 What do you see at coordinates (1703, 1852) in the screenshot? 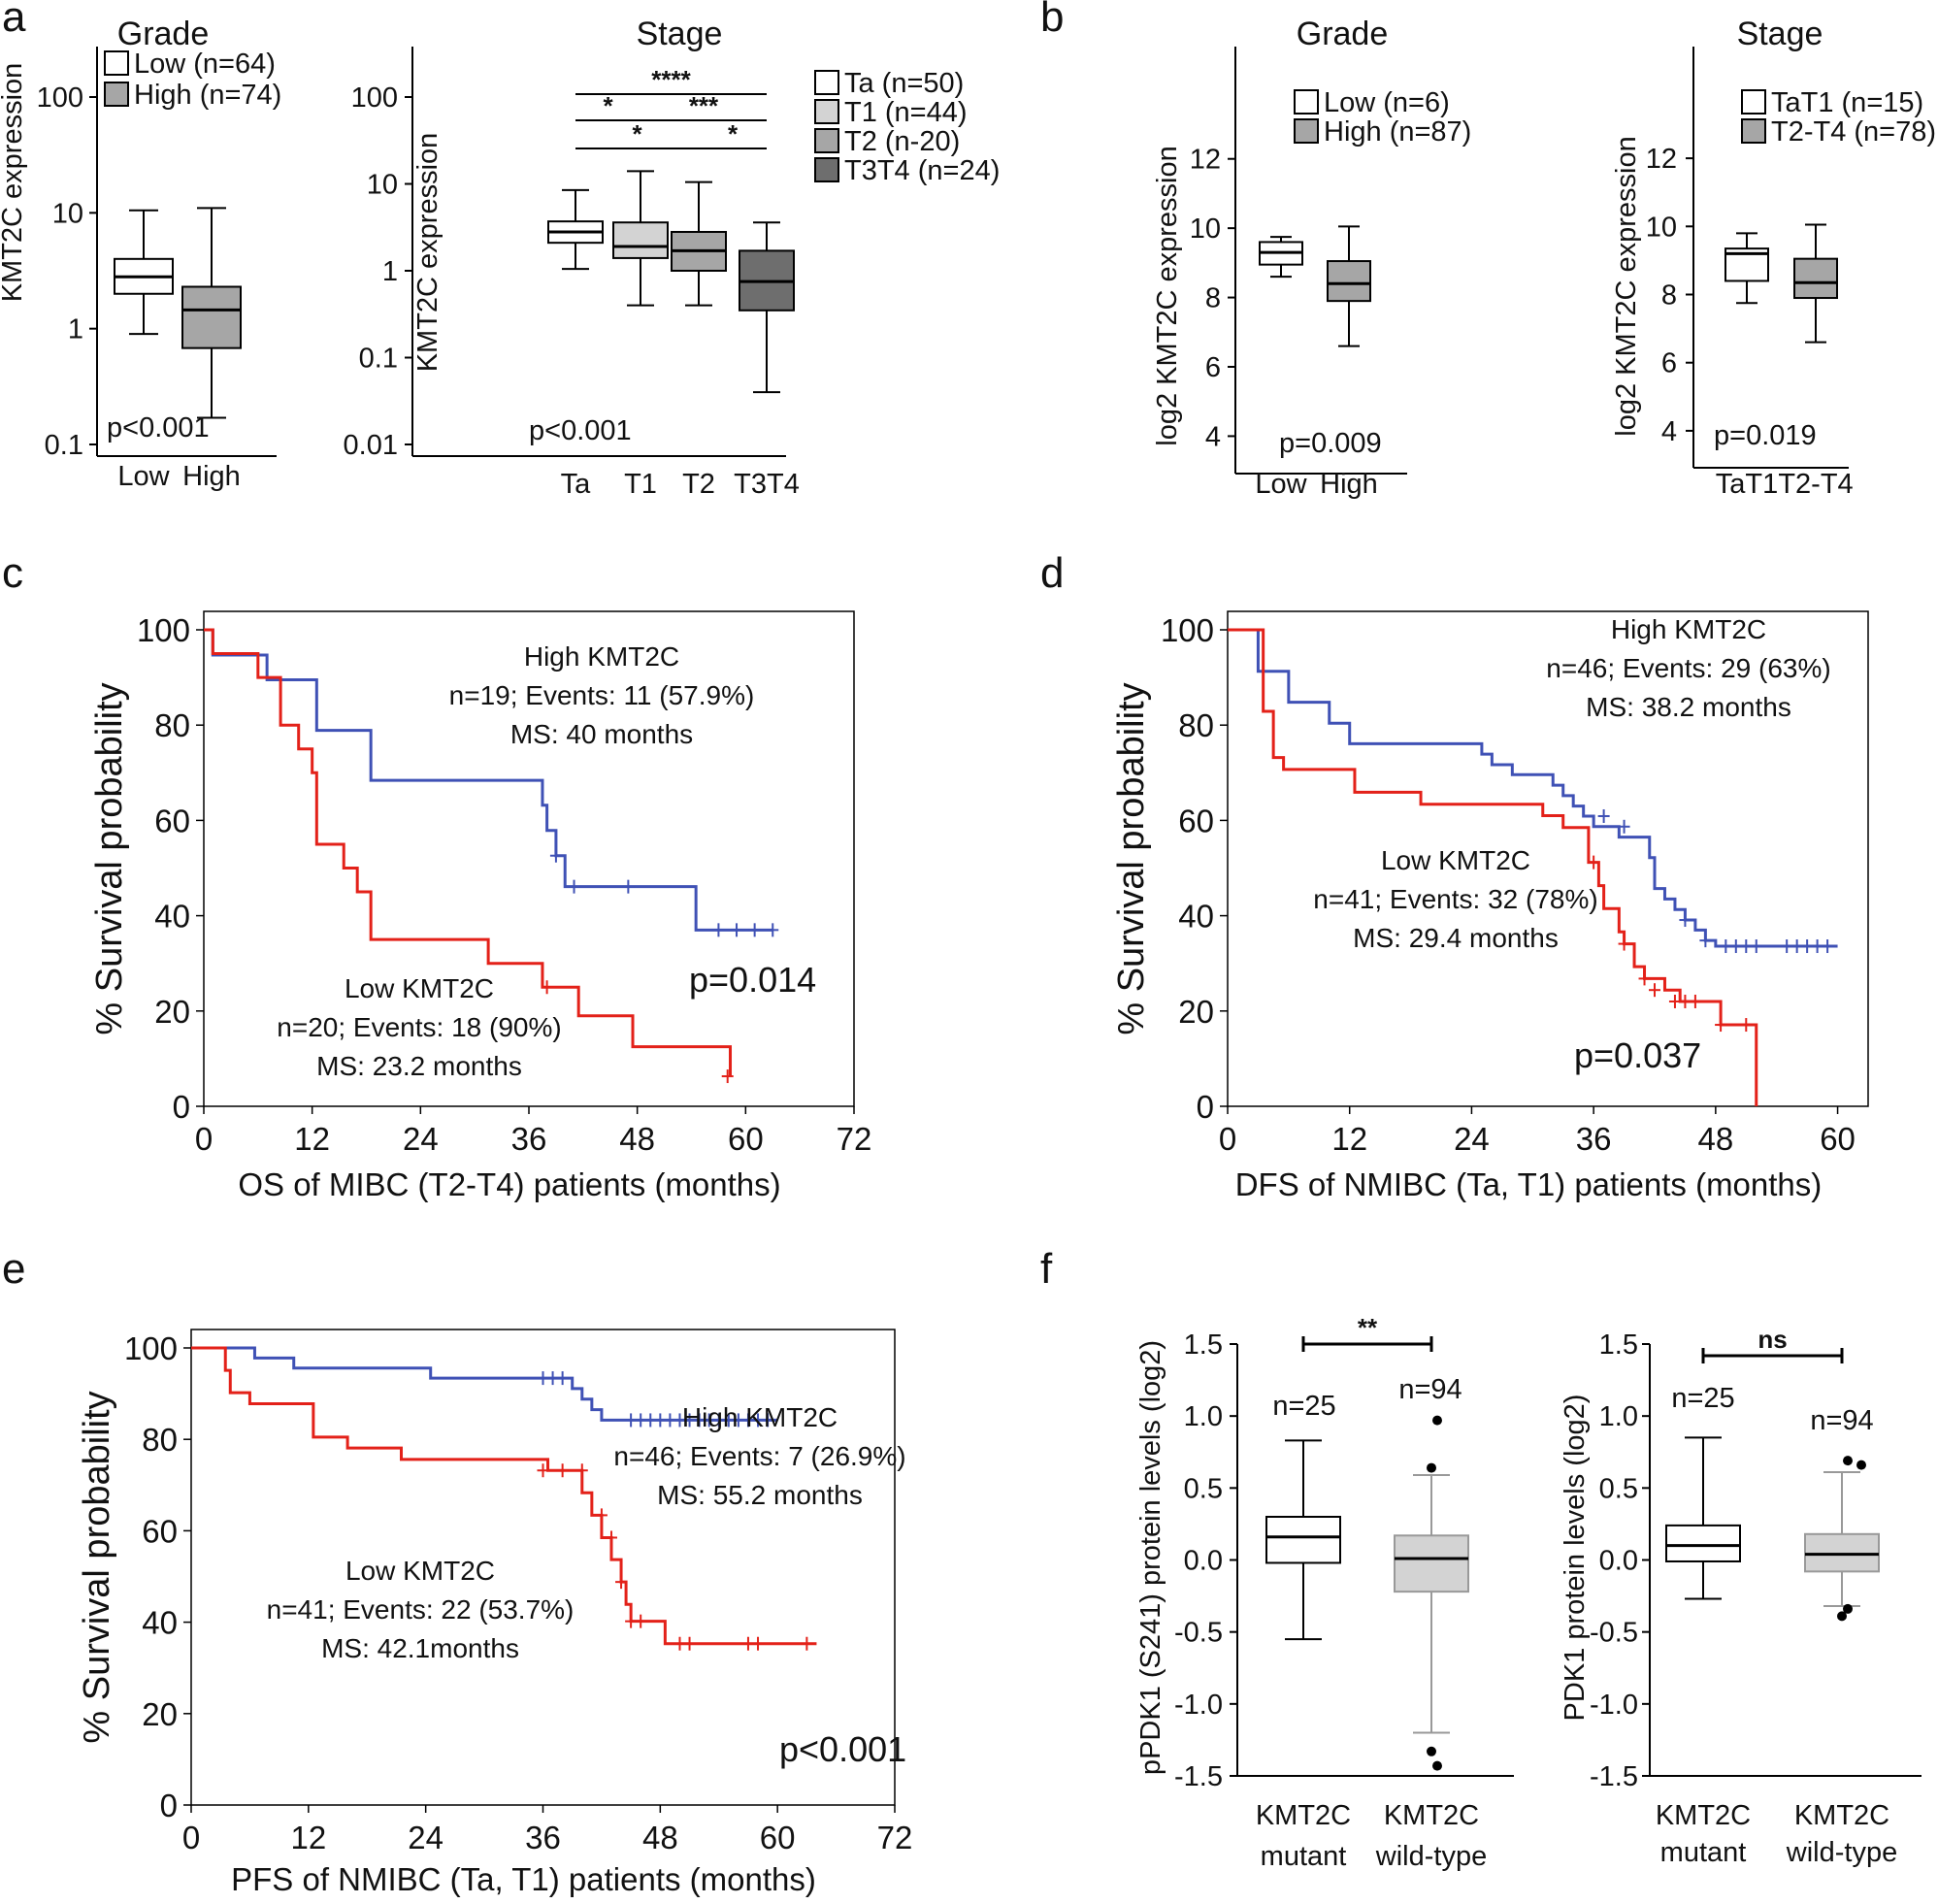
I see `x-tick-label: mutant` at bounding box center [1703, 1852].